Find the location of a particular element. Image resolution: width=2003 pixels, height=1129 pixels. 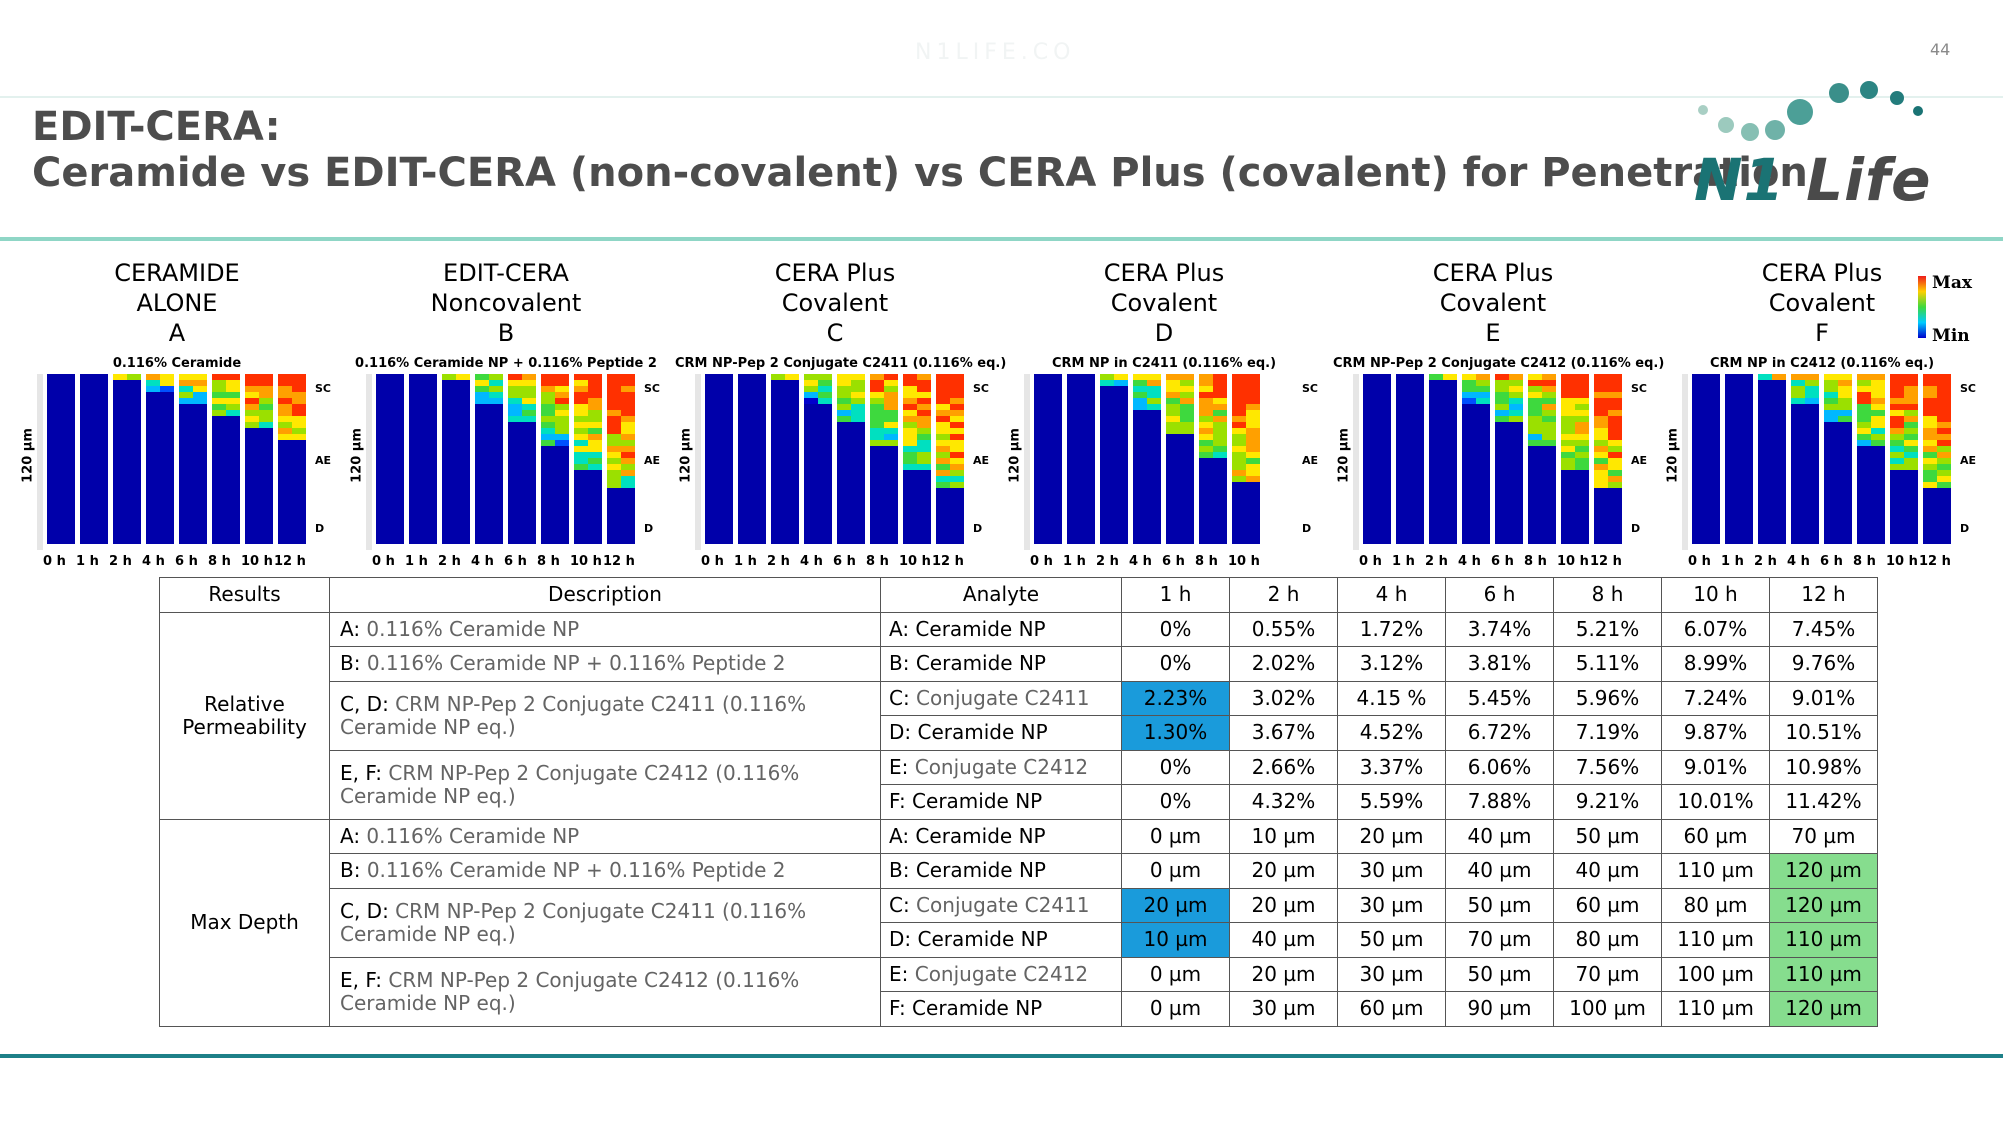

analyte-name: Ceramide NP is located at coordinates (979, 939).